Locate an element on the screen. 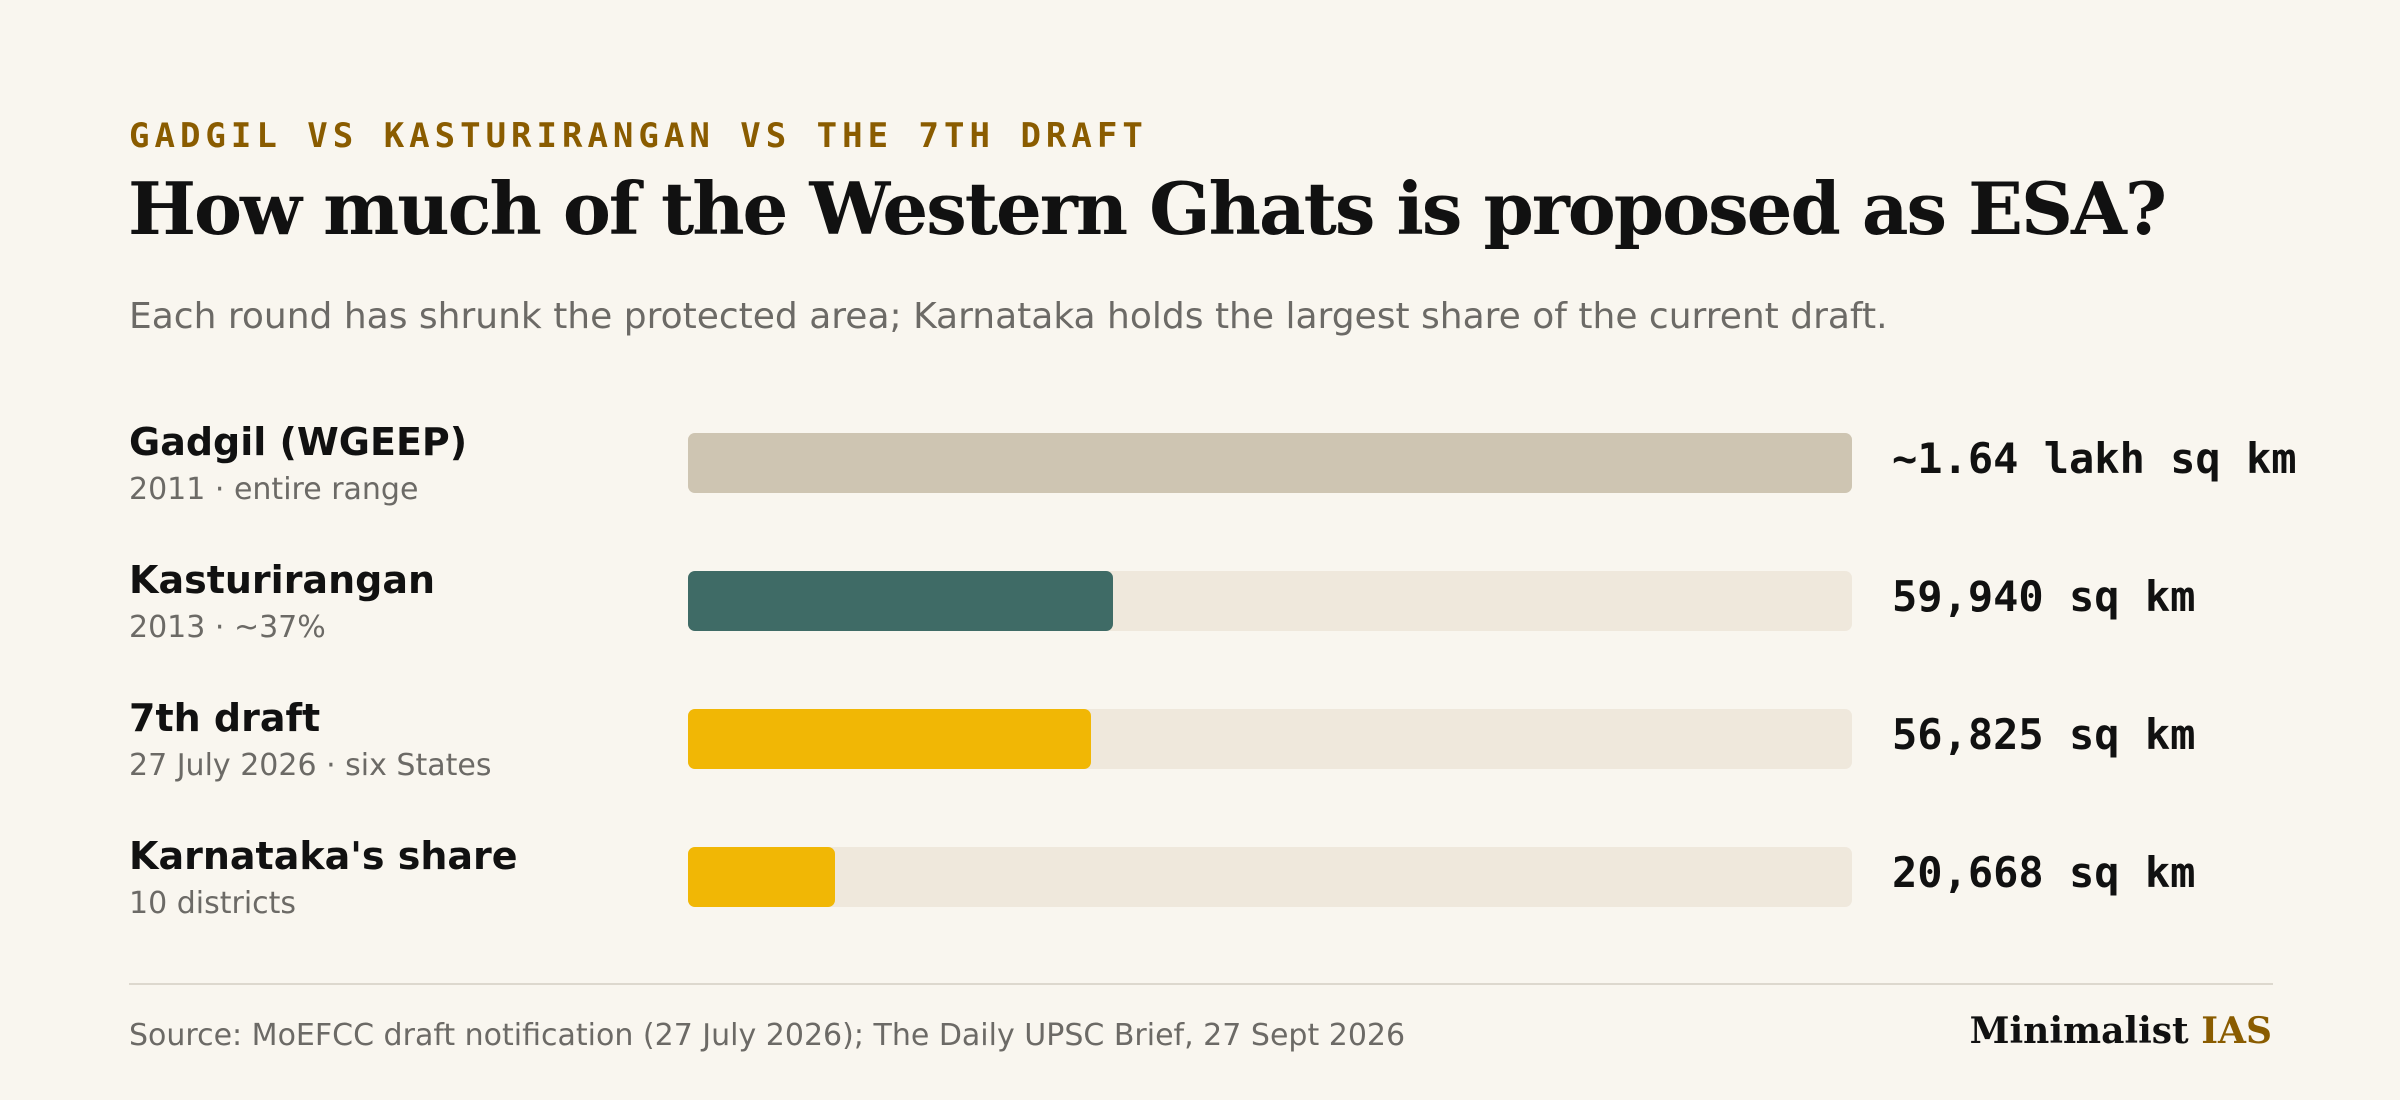 The height and width of the screenshot is (1100, 2400). bar-row-kasturirangan: Kasturirangan 2013 · ~37% 59,940 sq km is located at coordinates (1200, 608).